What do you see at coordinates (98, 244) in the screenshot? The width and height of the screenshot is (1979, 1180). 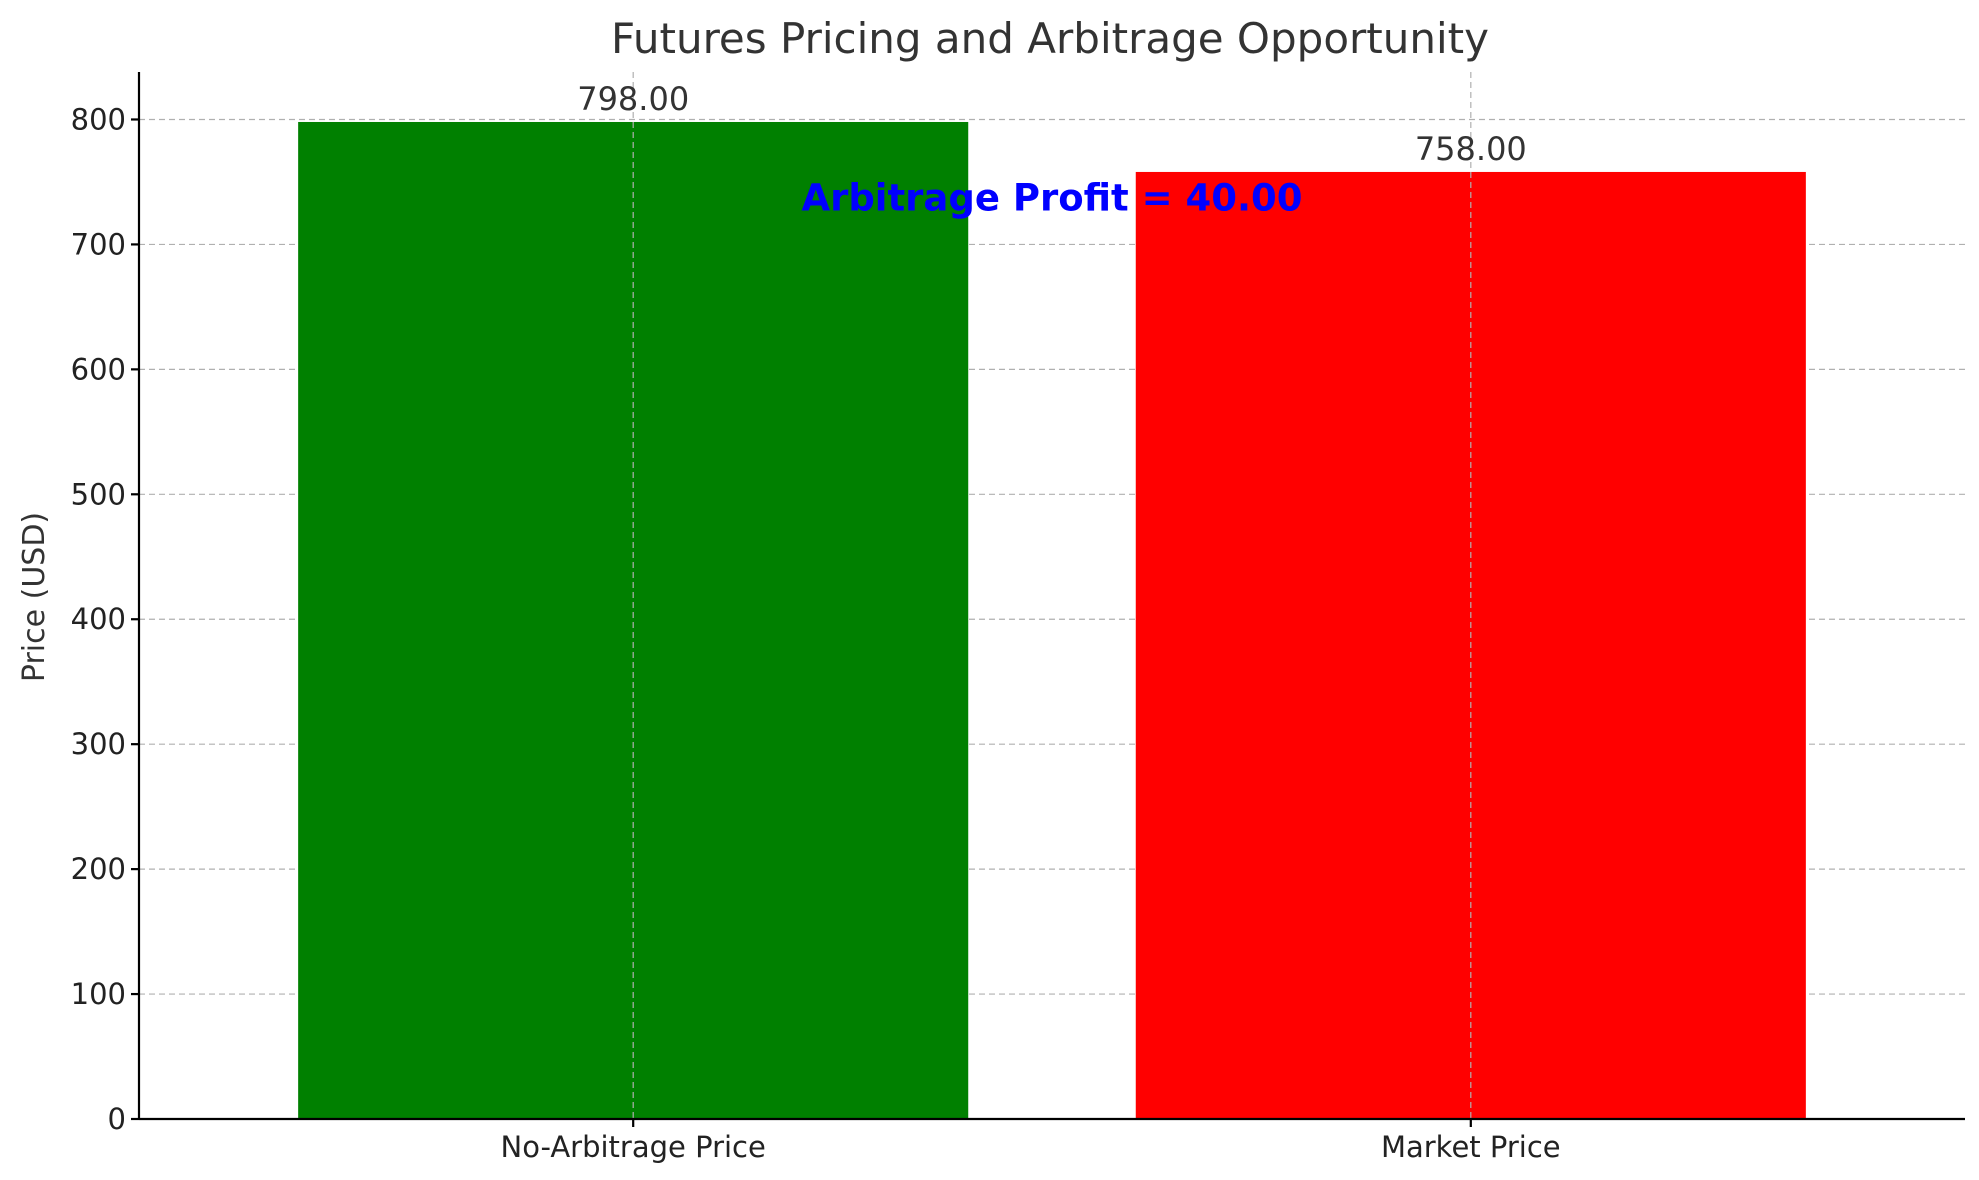 I see `y-tick-label: 700` at bounding box center [98, 244].